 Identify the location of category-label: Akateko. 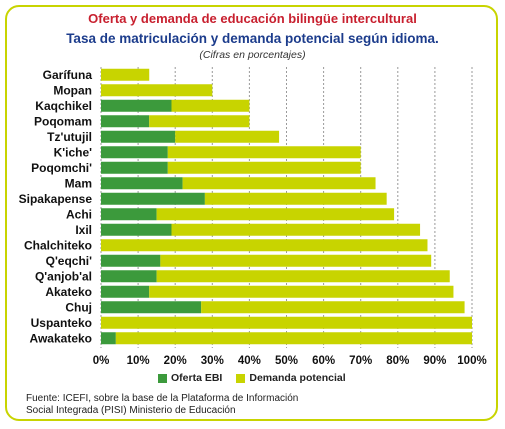
(68, 292).